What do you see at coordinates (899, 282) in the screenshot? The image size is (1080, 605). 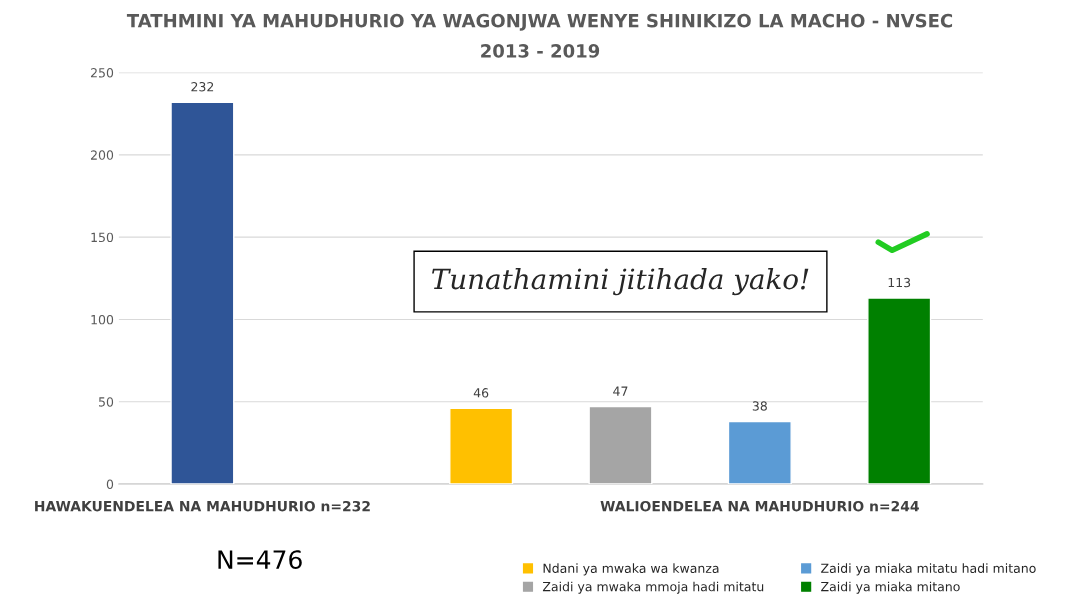 I see `data-label: 113` at bounding box center [899, 282].